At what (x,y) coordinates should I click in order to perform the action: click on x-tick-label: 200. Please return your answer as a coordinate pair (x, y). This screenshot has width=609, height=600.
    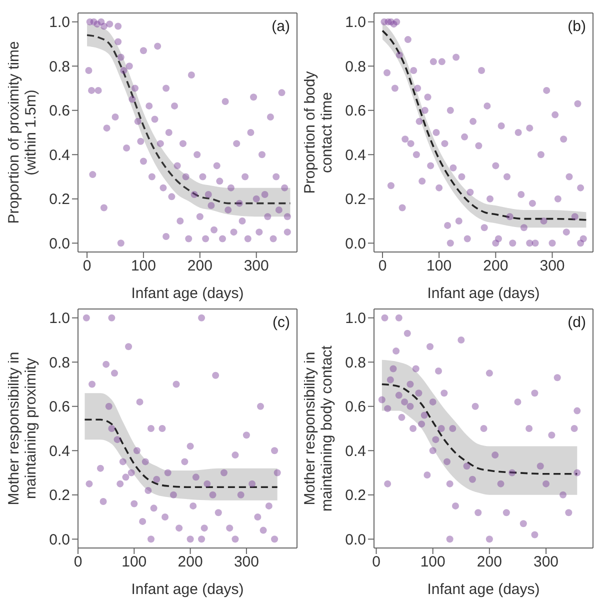
    Looking at the image, I should click on (199, 266).